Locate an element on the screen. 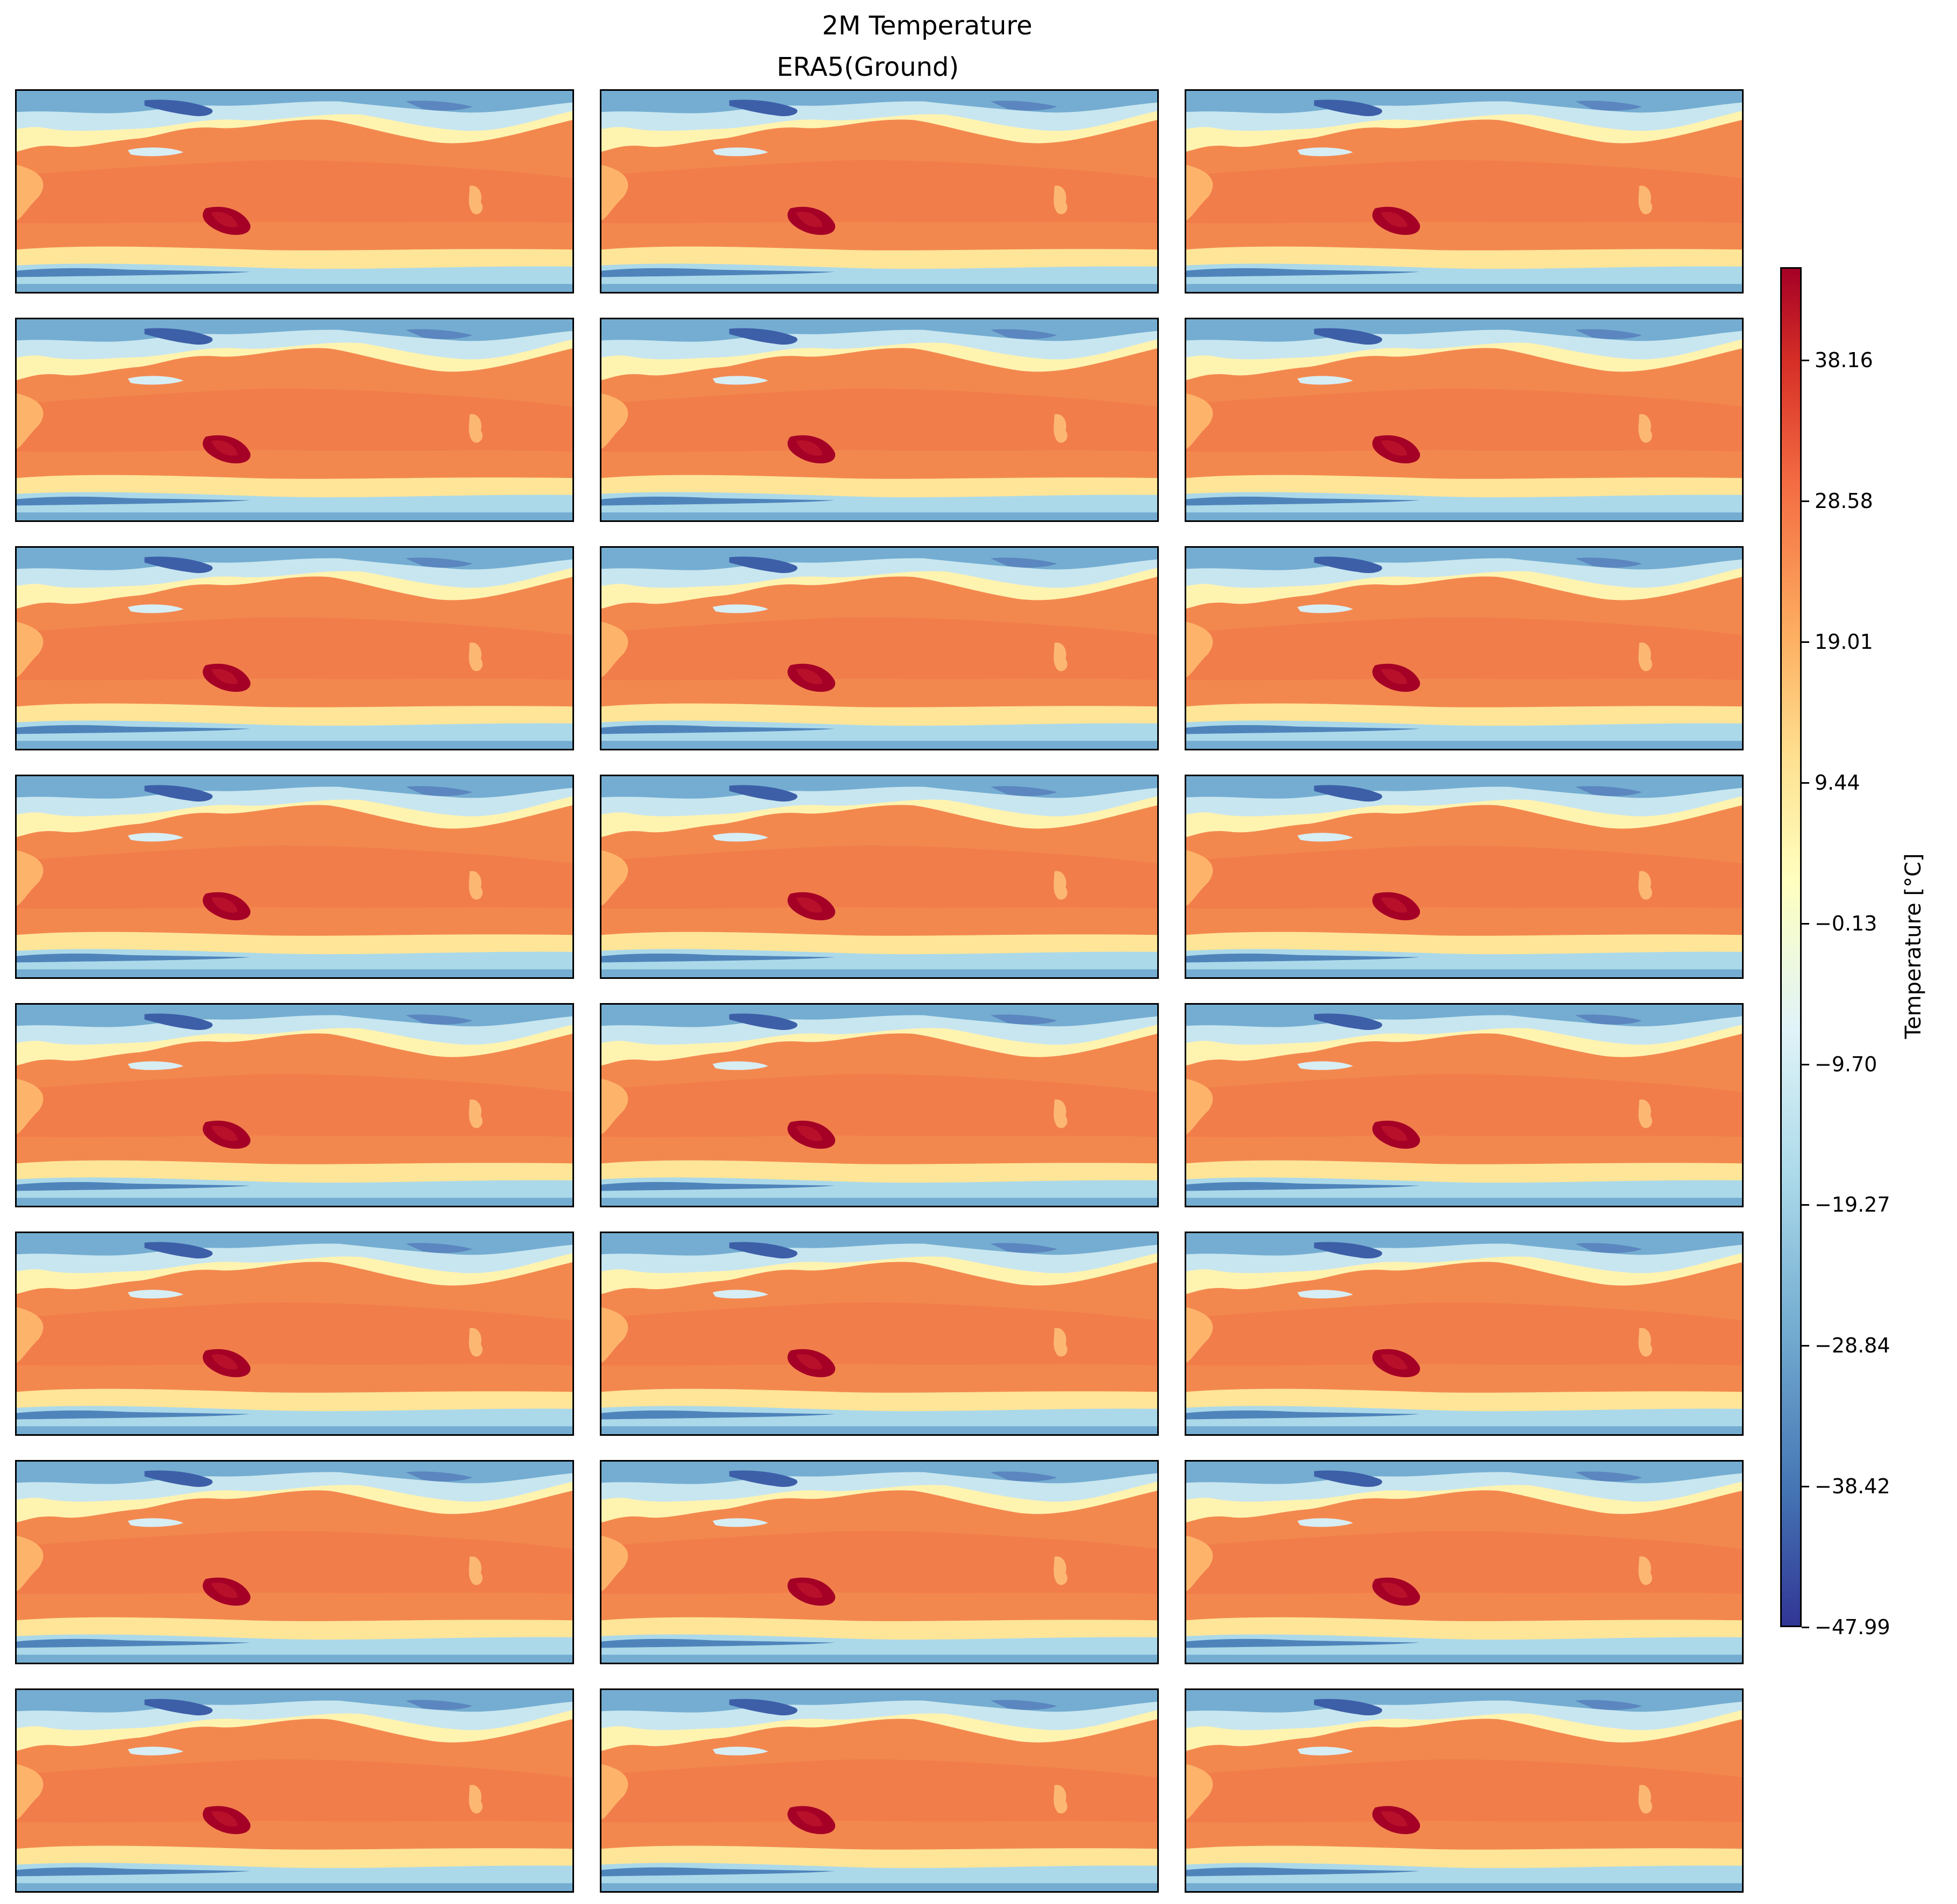  colorbar-tick-label: −28.84 is located at coordinates (1852, 1346).